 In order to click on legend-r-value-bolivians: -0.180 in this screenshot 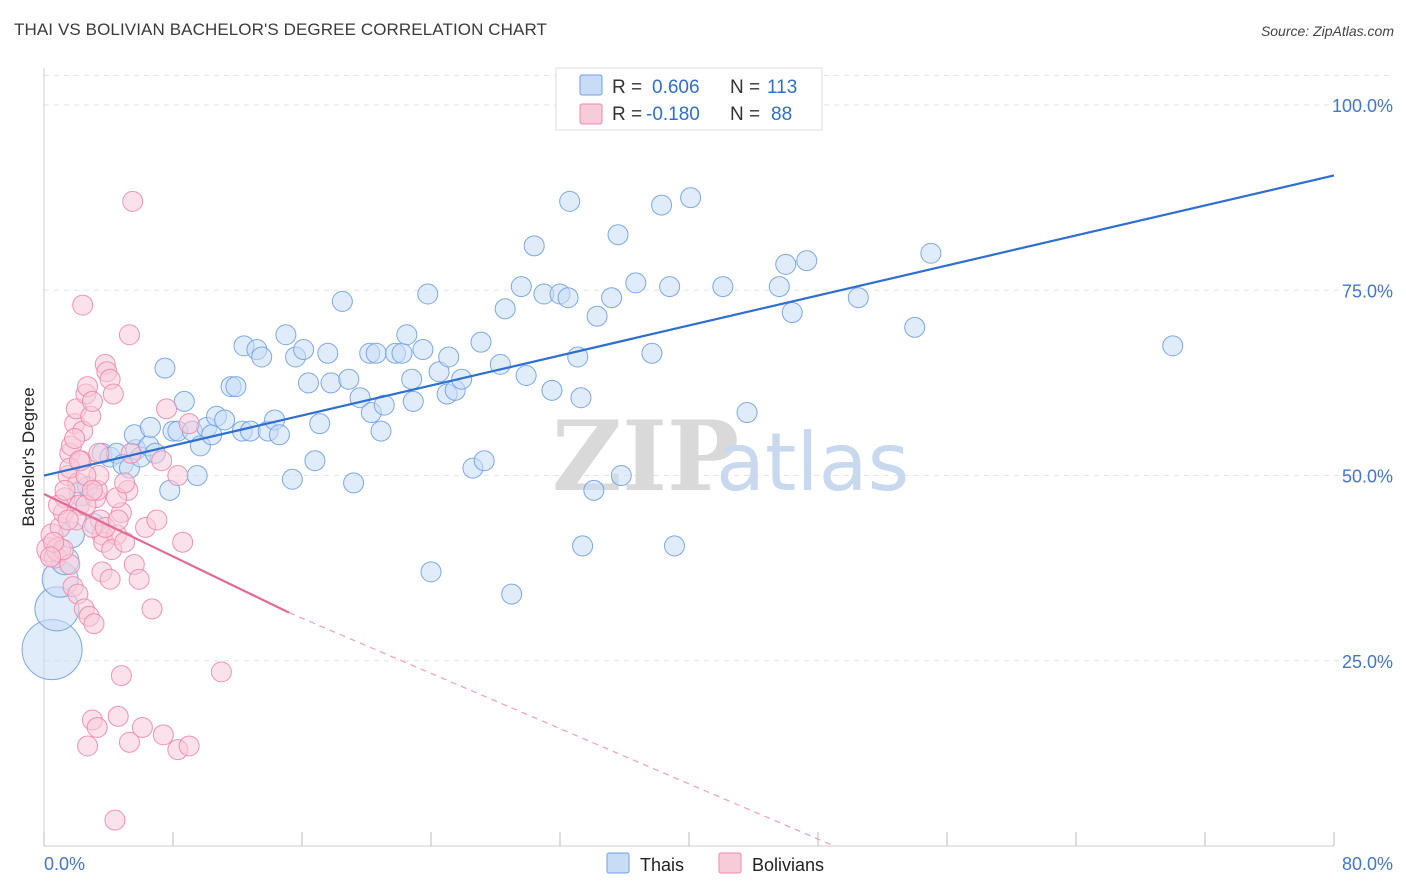, I will do `click(673, 114)`.